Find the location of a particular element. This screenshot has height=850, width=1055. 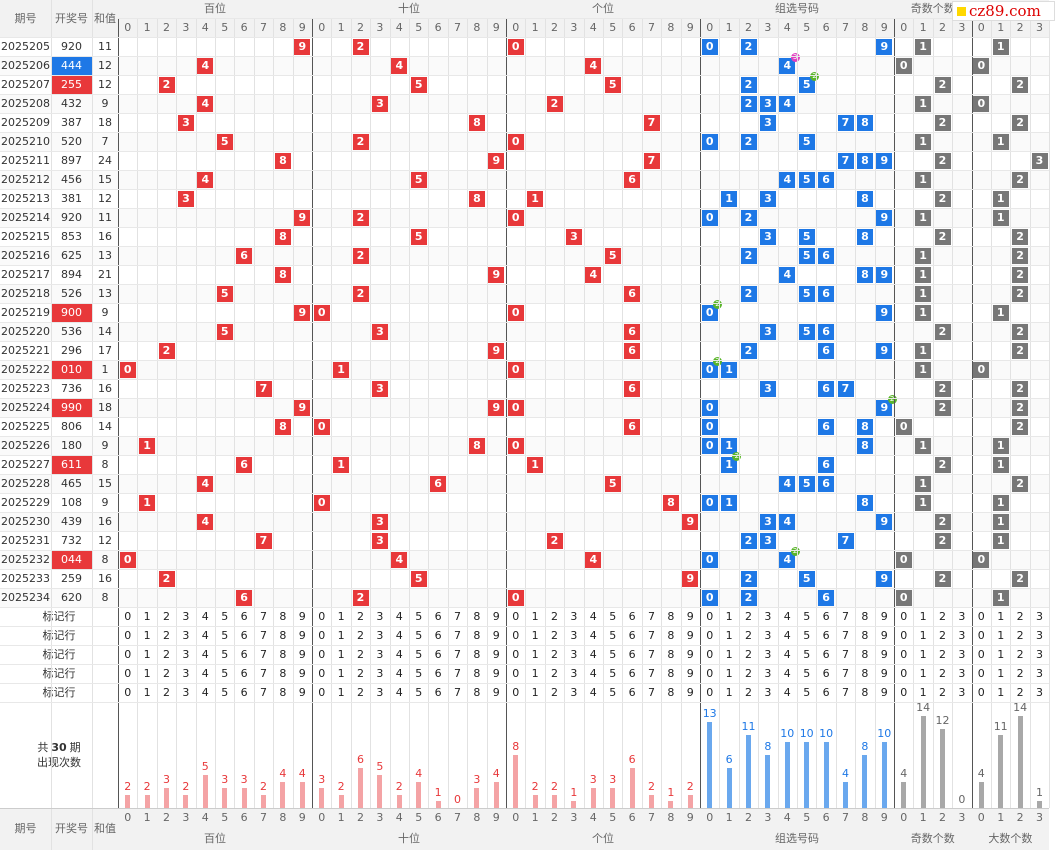

mark-row-label: 标记行 is located at coordinates (59, 673).